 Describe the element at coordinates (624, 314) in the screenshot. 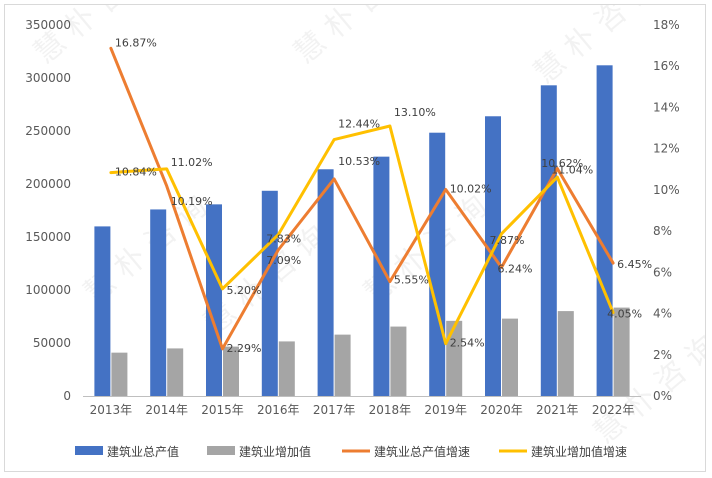

I see `data-label: 4.05%` at that location.